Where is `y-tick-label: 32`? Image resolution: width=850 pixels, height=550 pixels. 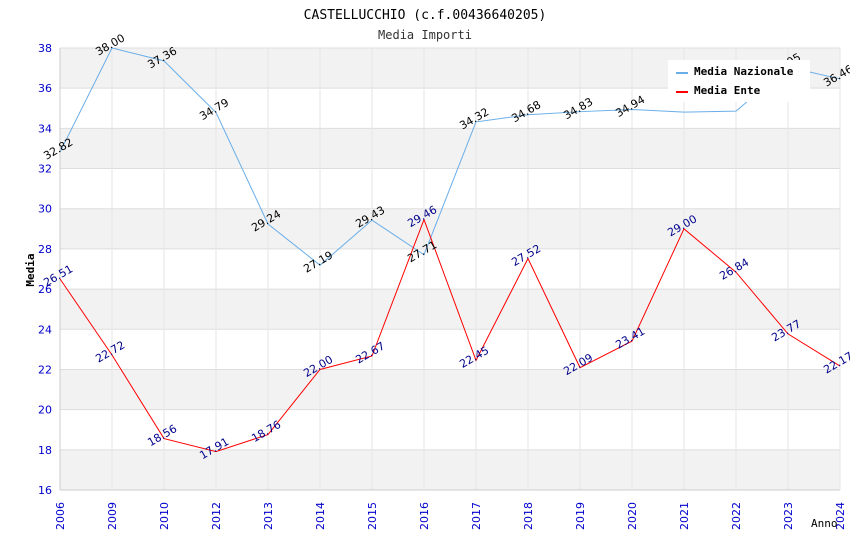 y-tick-label: 32 is located at coordinates (45, 169).